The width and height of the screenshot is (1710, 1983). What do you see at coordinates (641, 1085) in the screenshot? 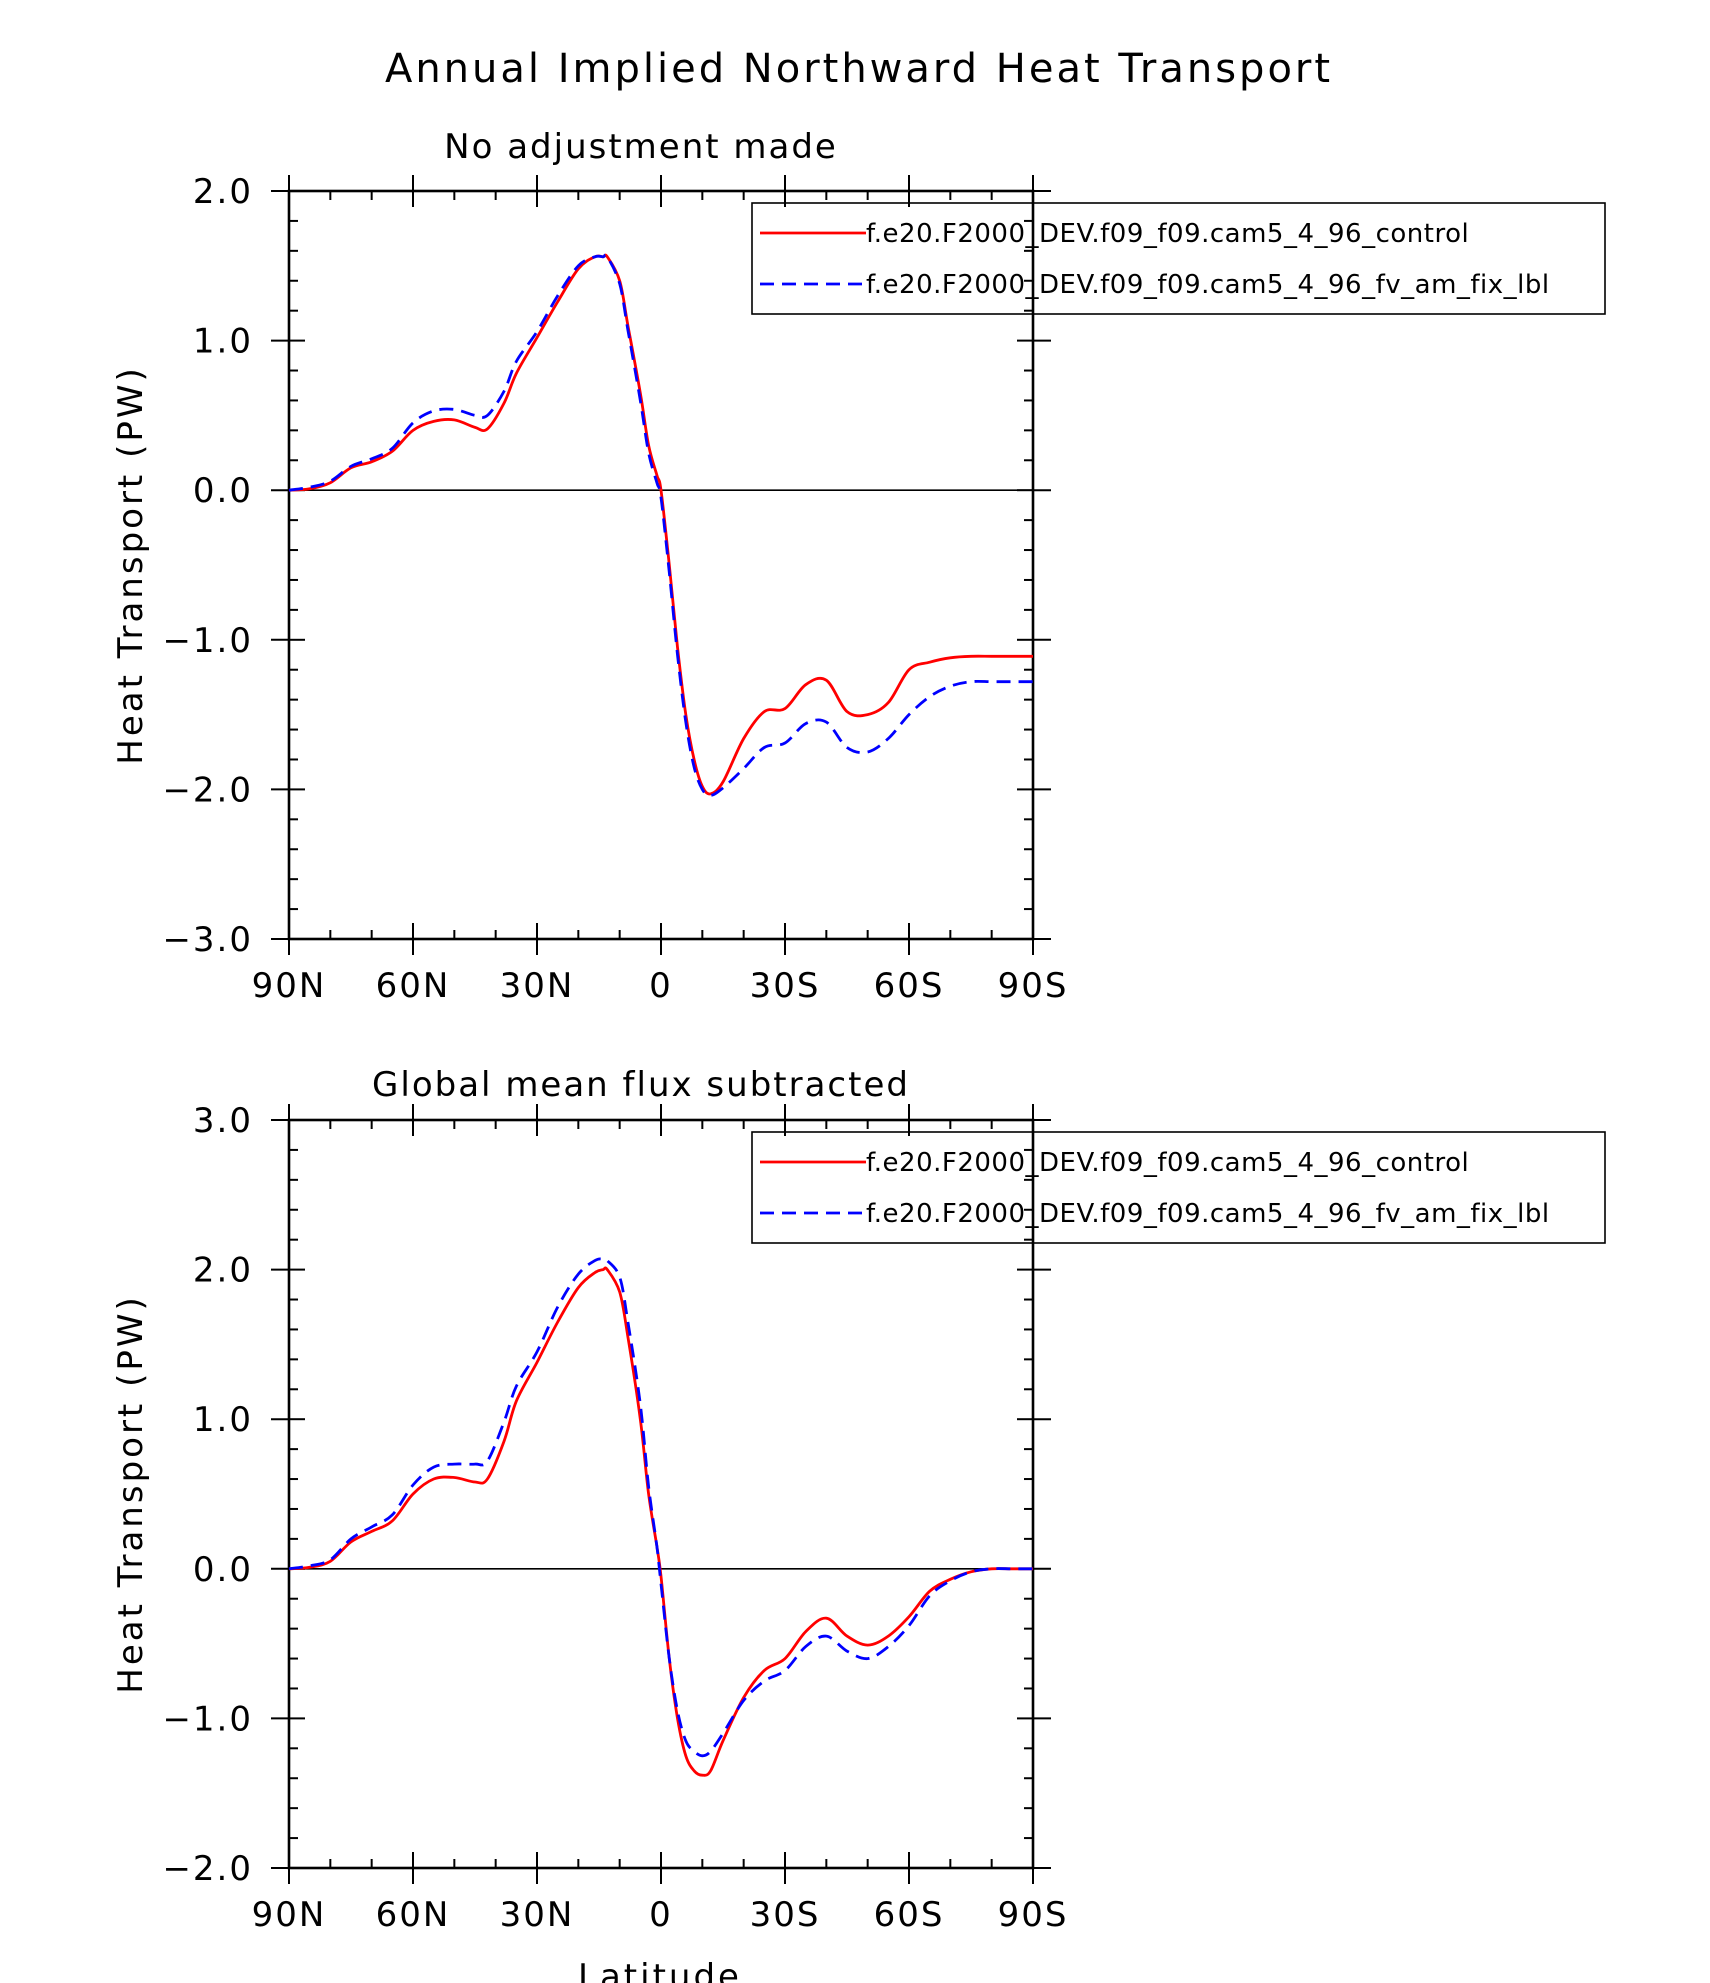
I see `panel-title: Global mean flux subtracted` at bounding box center [641, 1085].